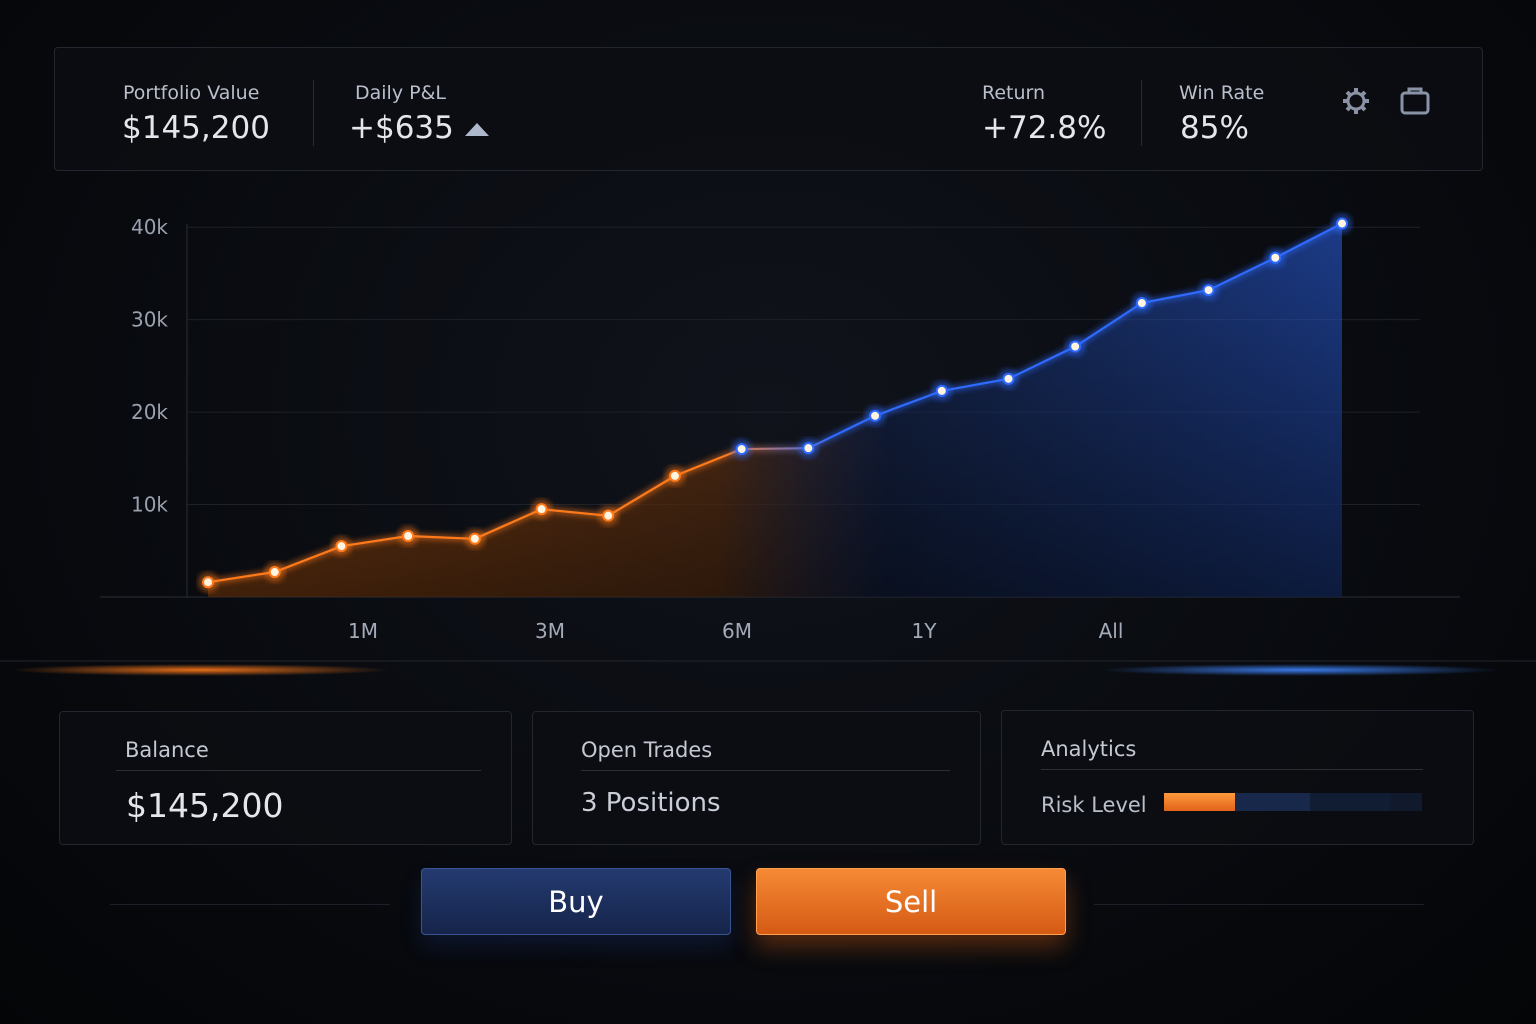 The width and height of the screenshot is (1536, 1024). I want to click on range-tab: All, so click(1111, 631).